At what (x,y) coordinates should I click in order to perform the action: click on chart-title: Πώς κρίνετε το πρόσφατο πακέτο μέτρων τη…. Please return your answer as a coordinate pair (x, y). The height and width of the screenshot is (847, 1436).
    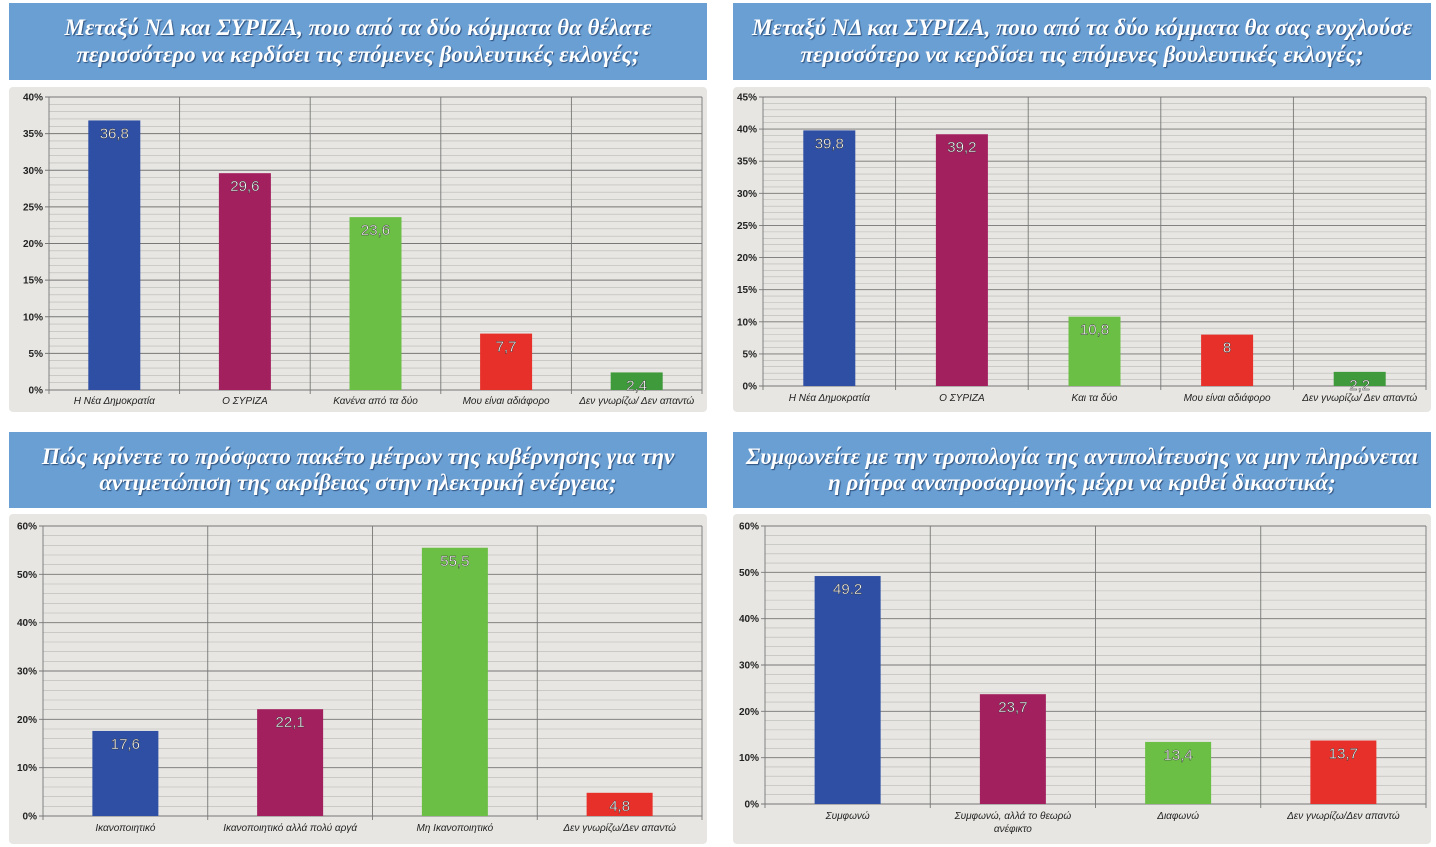
    Looking at the image, I should click on (358, 470).